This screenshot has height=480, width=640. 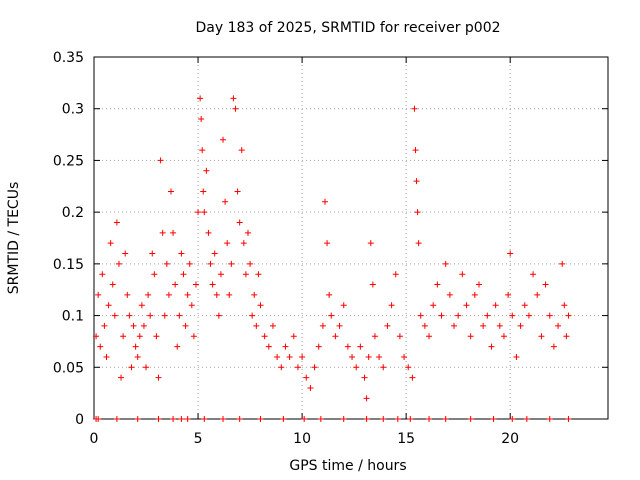 I want to click on y-tick-label: 0.3, so click(x=73, y=110).